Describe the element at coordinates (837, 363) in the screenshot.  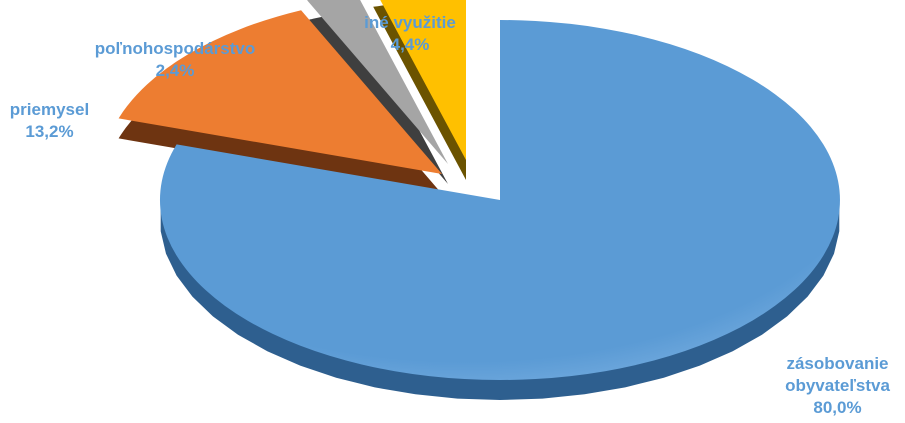
I see `slice-name-line-1: zásobovanie` at that location.